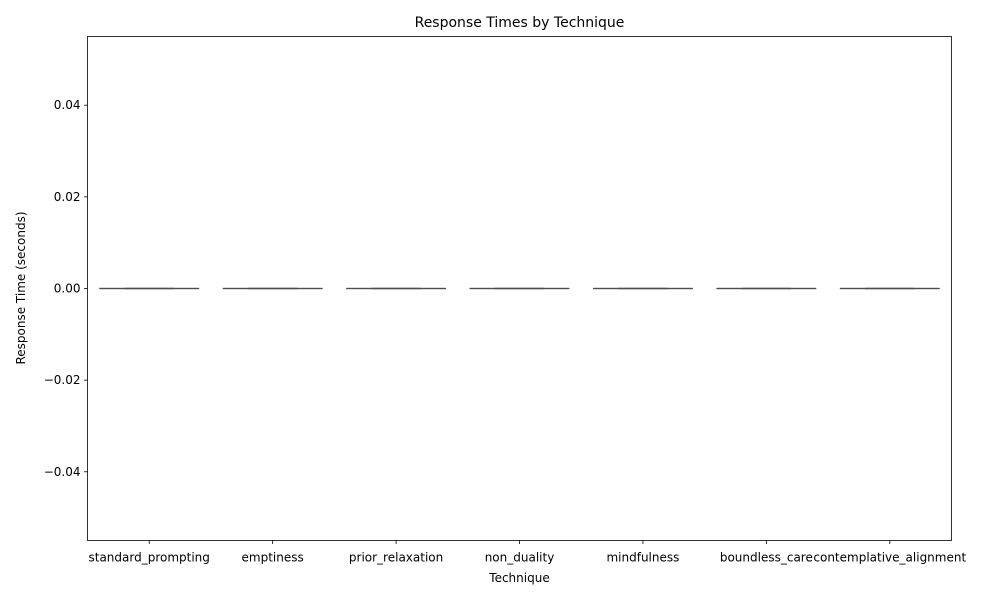 This screenshot has height=600, width=1000. Describe the element at coordinates (520, 23) in the screenshot. I see `chart-title: Response Times by Technique` at that location.